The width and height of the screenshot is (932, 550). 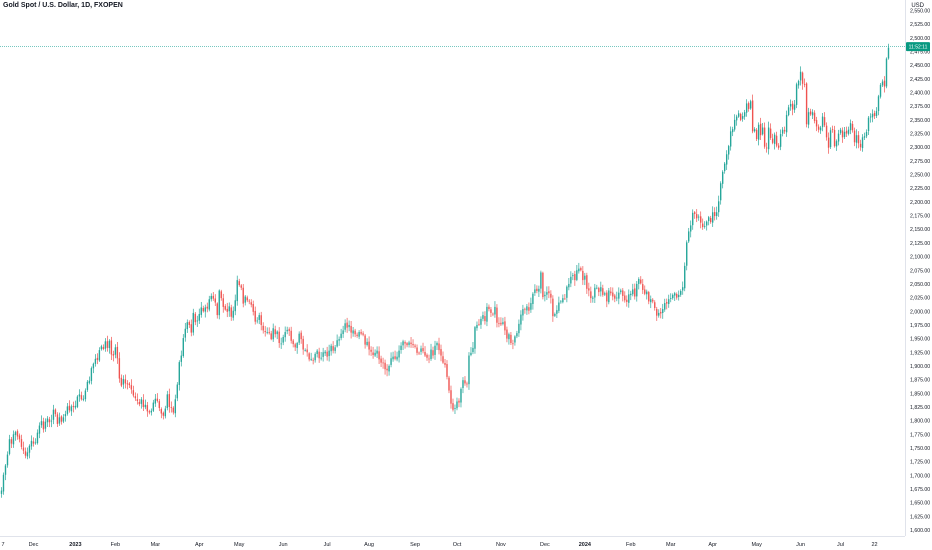 I want to click on x-tick-label: Feb, so click(x=115, y=545).